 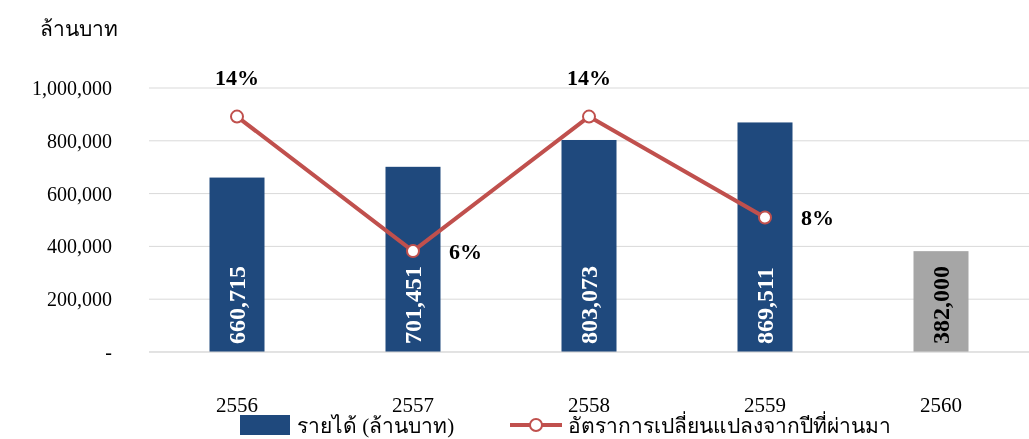 What do you see at coordinates (413, 405) in the screenshot?
I see `x-tick-label: 2557` at bounding box center [413, 405].